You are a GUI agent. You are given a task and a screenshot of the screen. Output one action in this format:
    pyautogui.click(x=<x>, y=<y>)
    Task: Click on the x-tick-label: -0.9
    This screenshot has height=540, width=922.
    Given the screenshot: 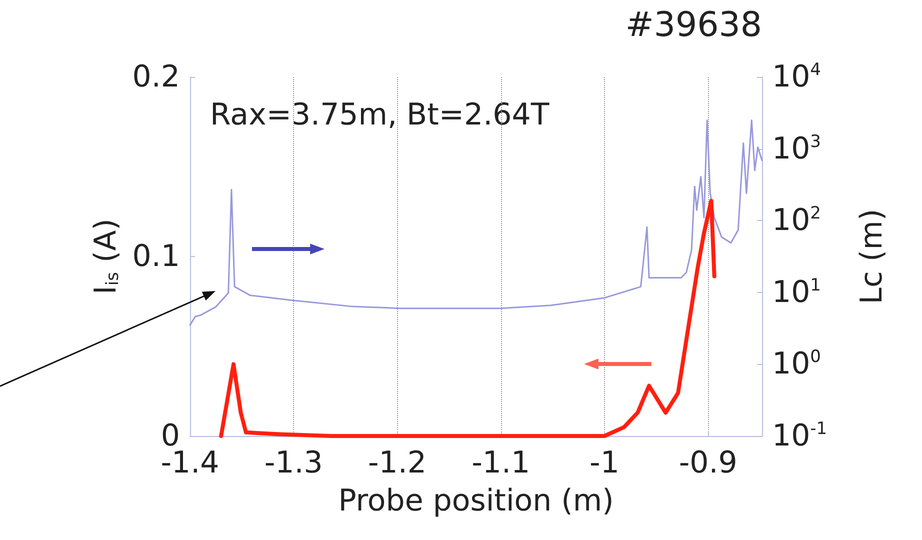 What is the action you would take?
    pyautogui.click(x=708, y=463)
    